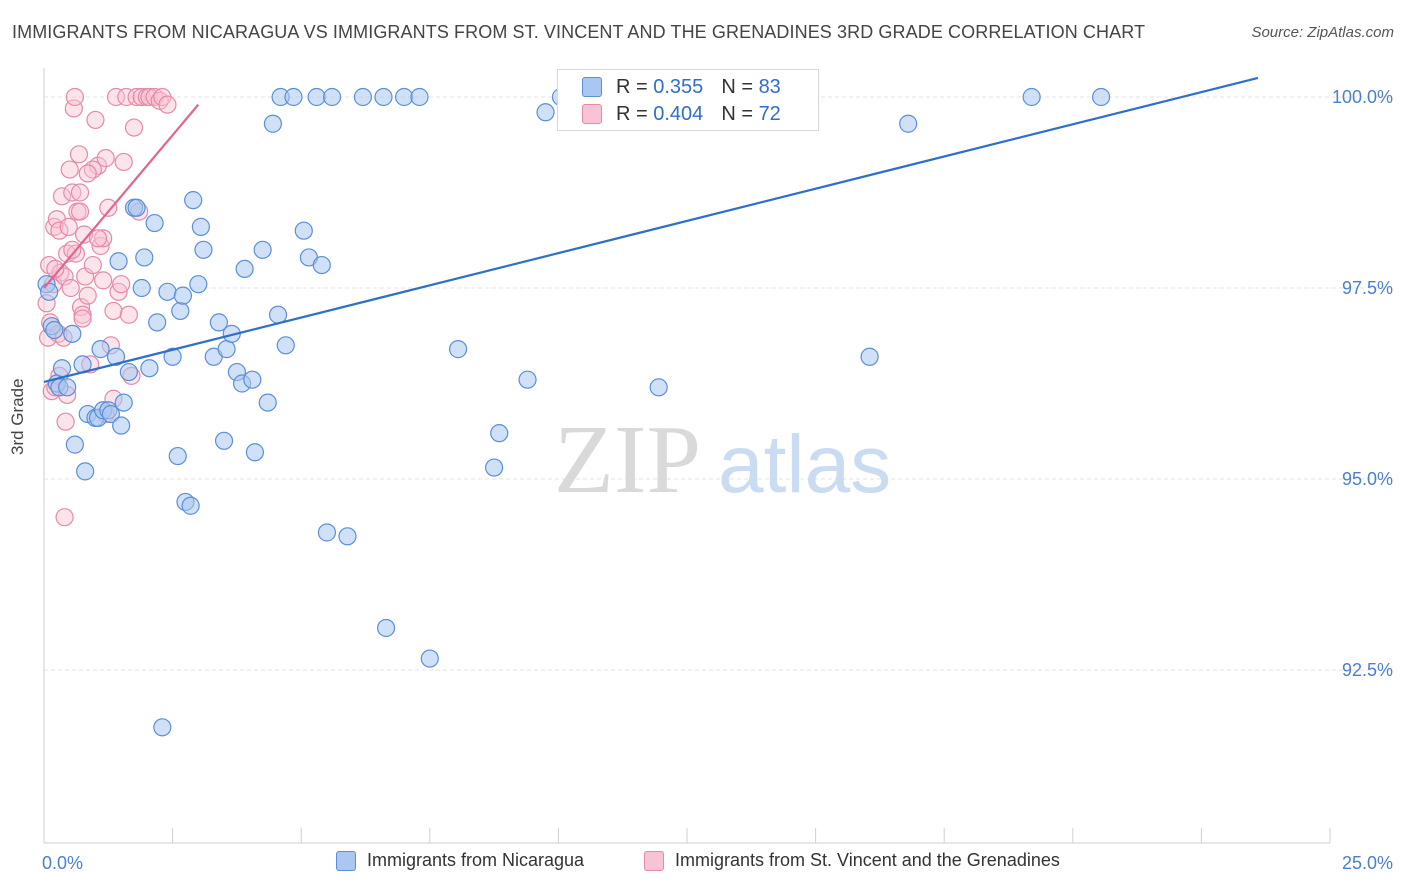  I want to click on legend-swatch-nicaragua, so click(592, 87).